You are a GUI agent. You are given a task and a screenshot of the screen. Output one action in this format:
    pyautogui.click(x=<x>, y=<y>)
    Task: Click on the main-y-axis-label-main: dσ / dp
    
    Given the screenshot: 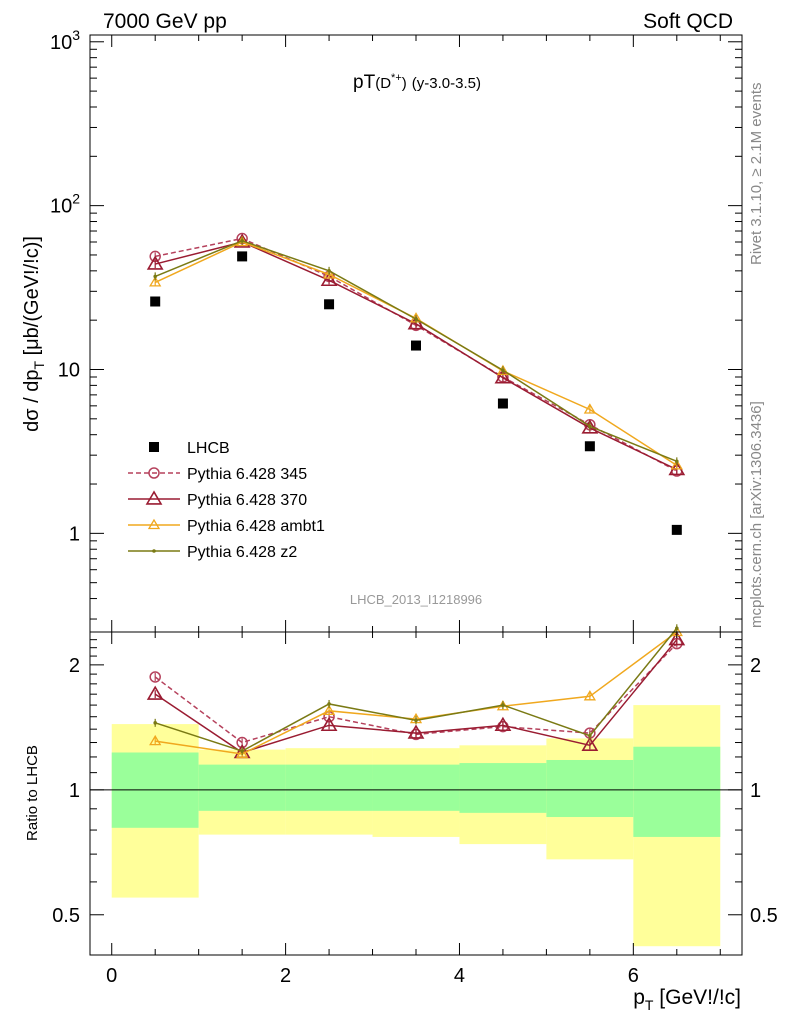 What is the action you would take?
    pyautogui.click(x=32, y=401)
    